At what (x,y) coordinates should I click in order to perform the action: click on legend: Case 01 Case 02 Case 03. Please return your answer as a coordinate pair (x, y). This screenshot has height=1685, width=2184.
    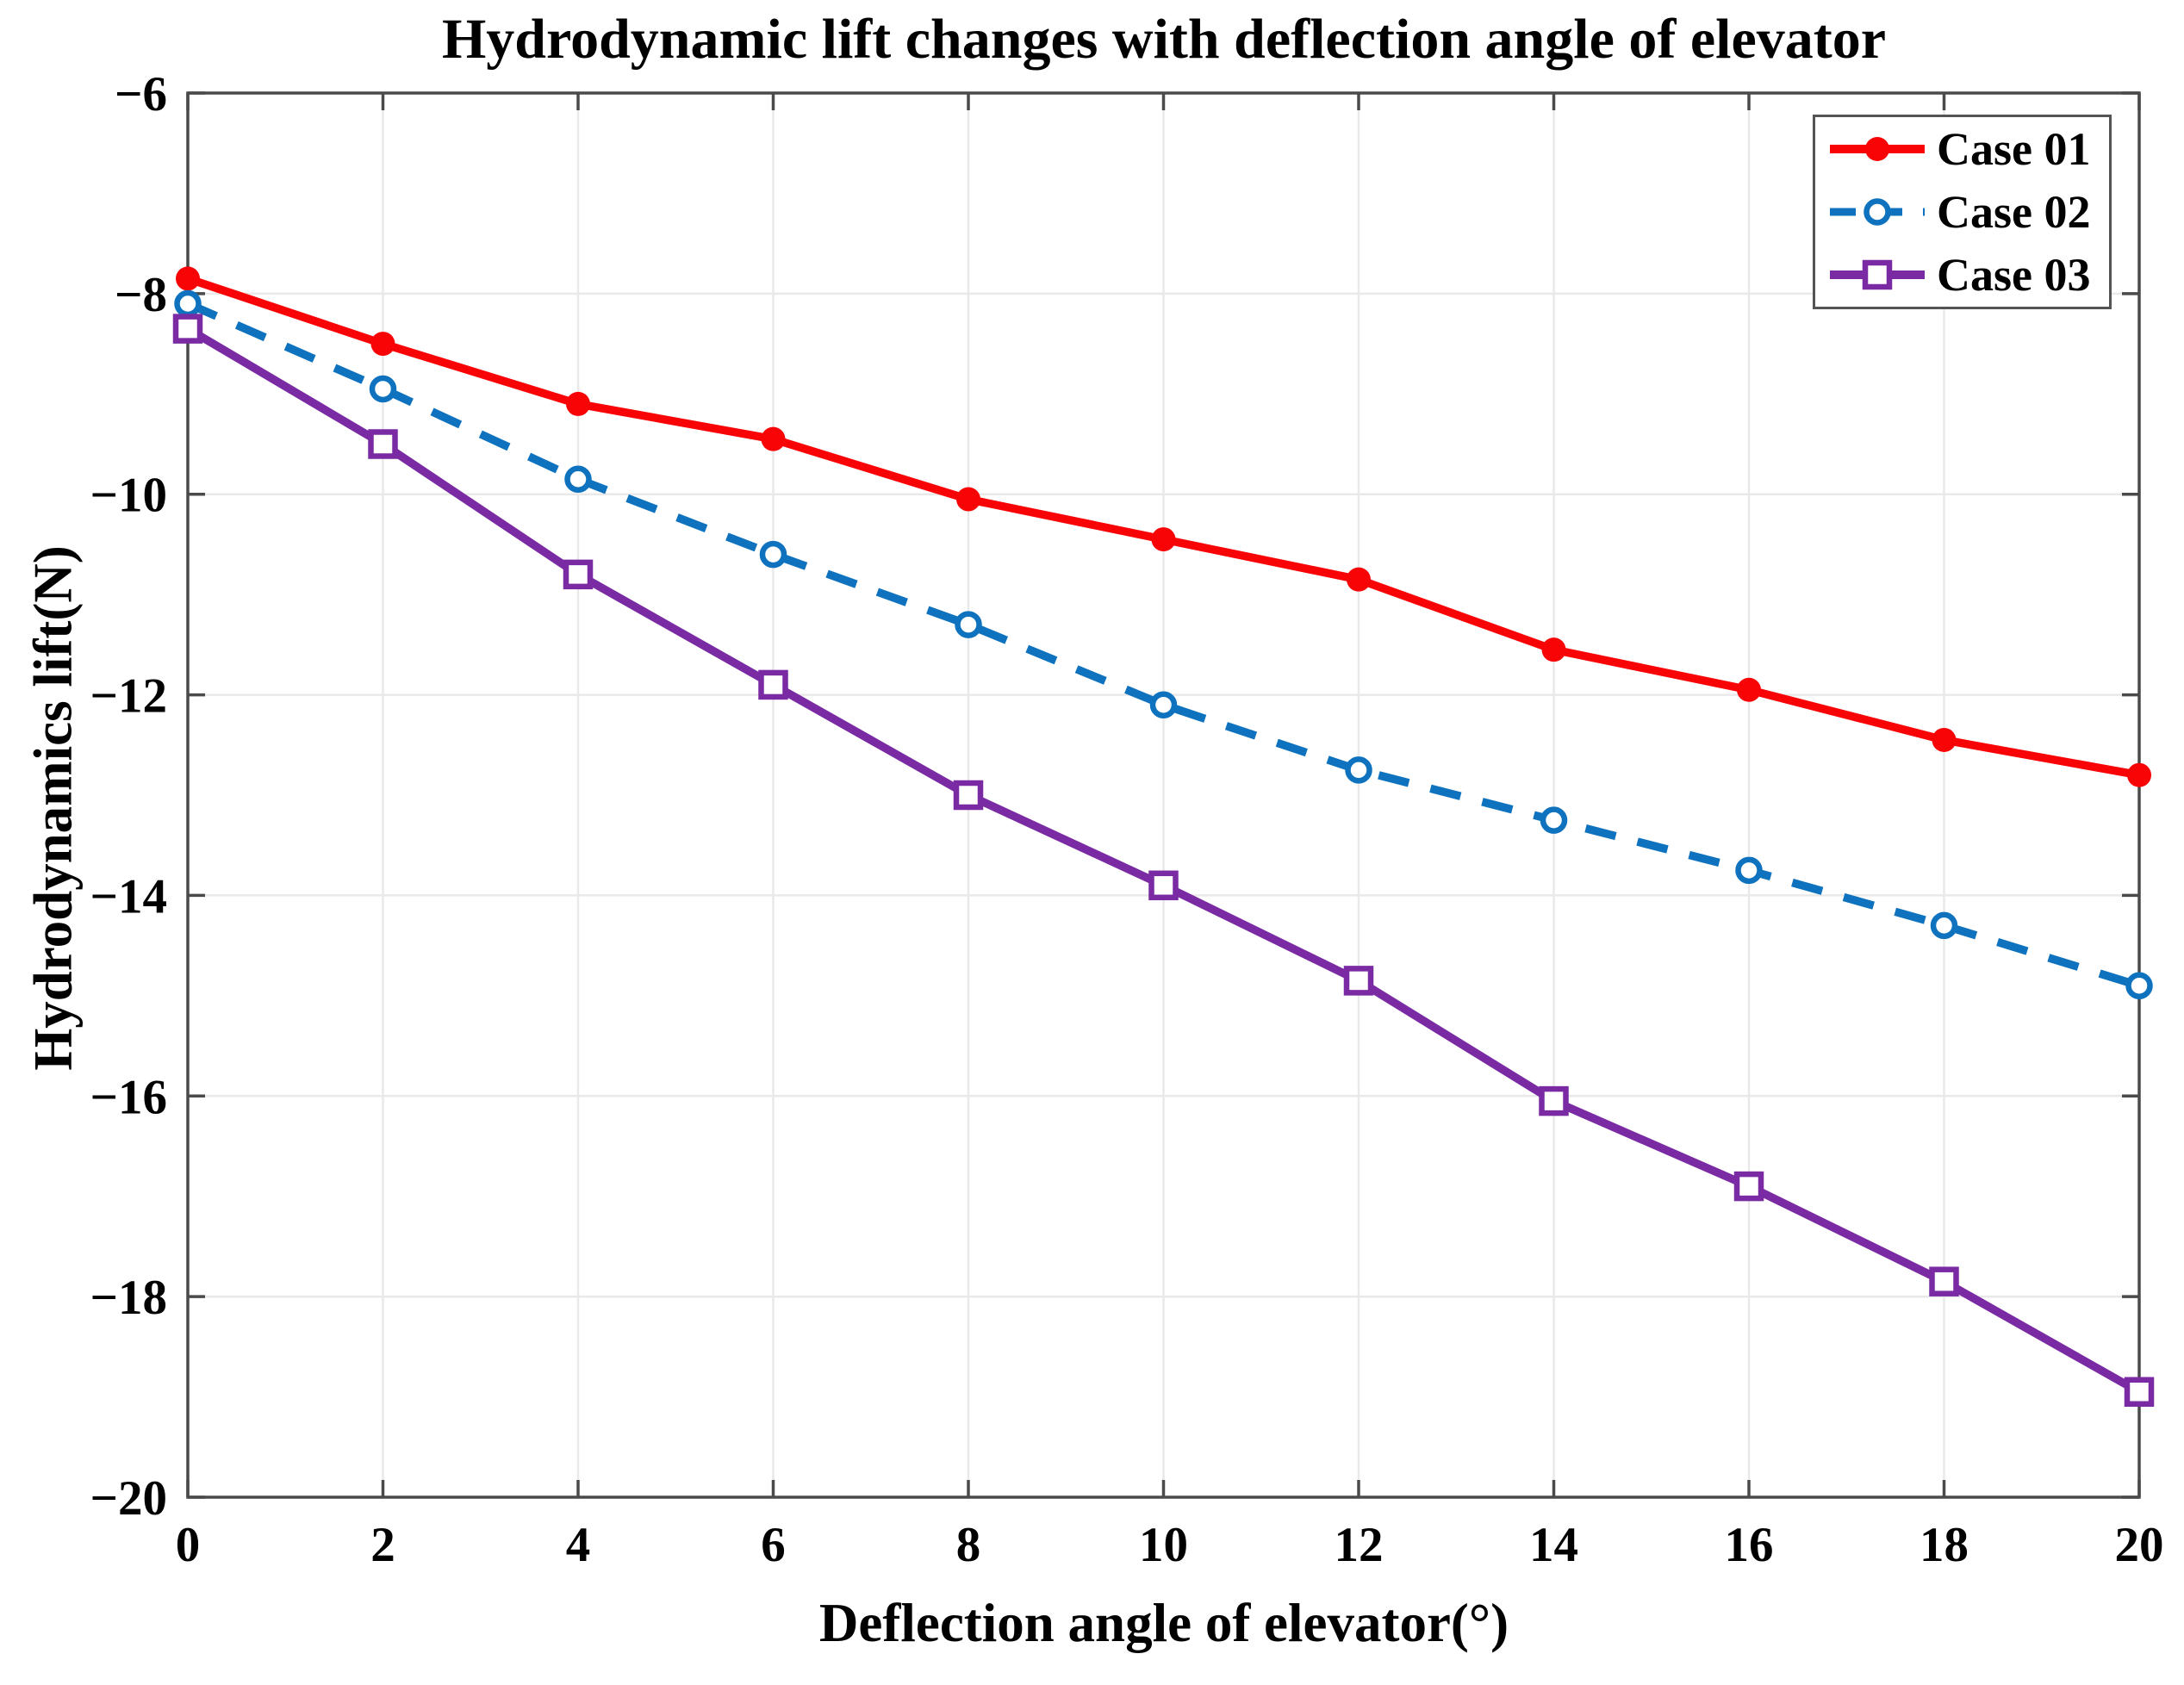
    Looking at the image, I should click on (1963, 212).